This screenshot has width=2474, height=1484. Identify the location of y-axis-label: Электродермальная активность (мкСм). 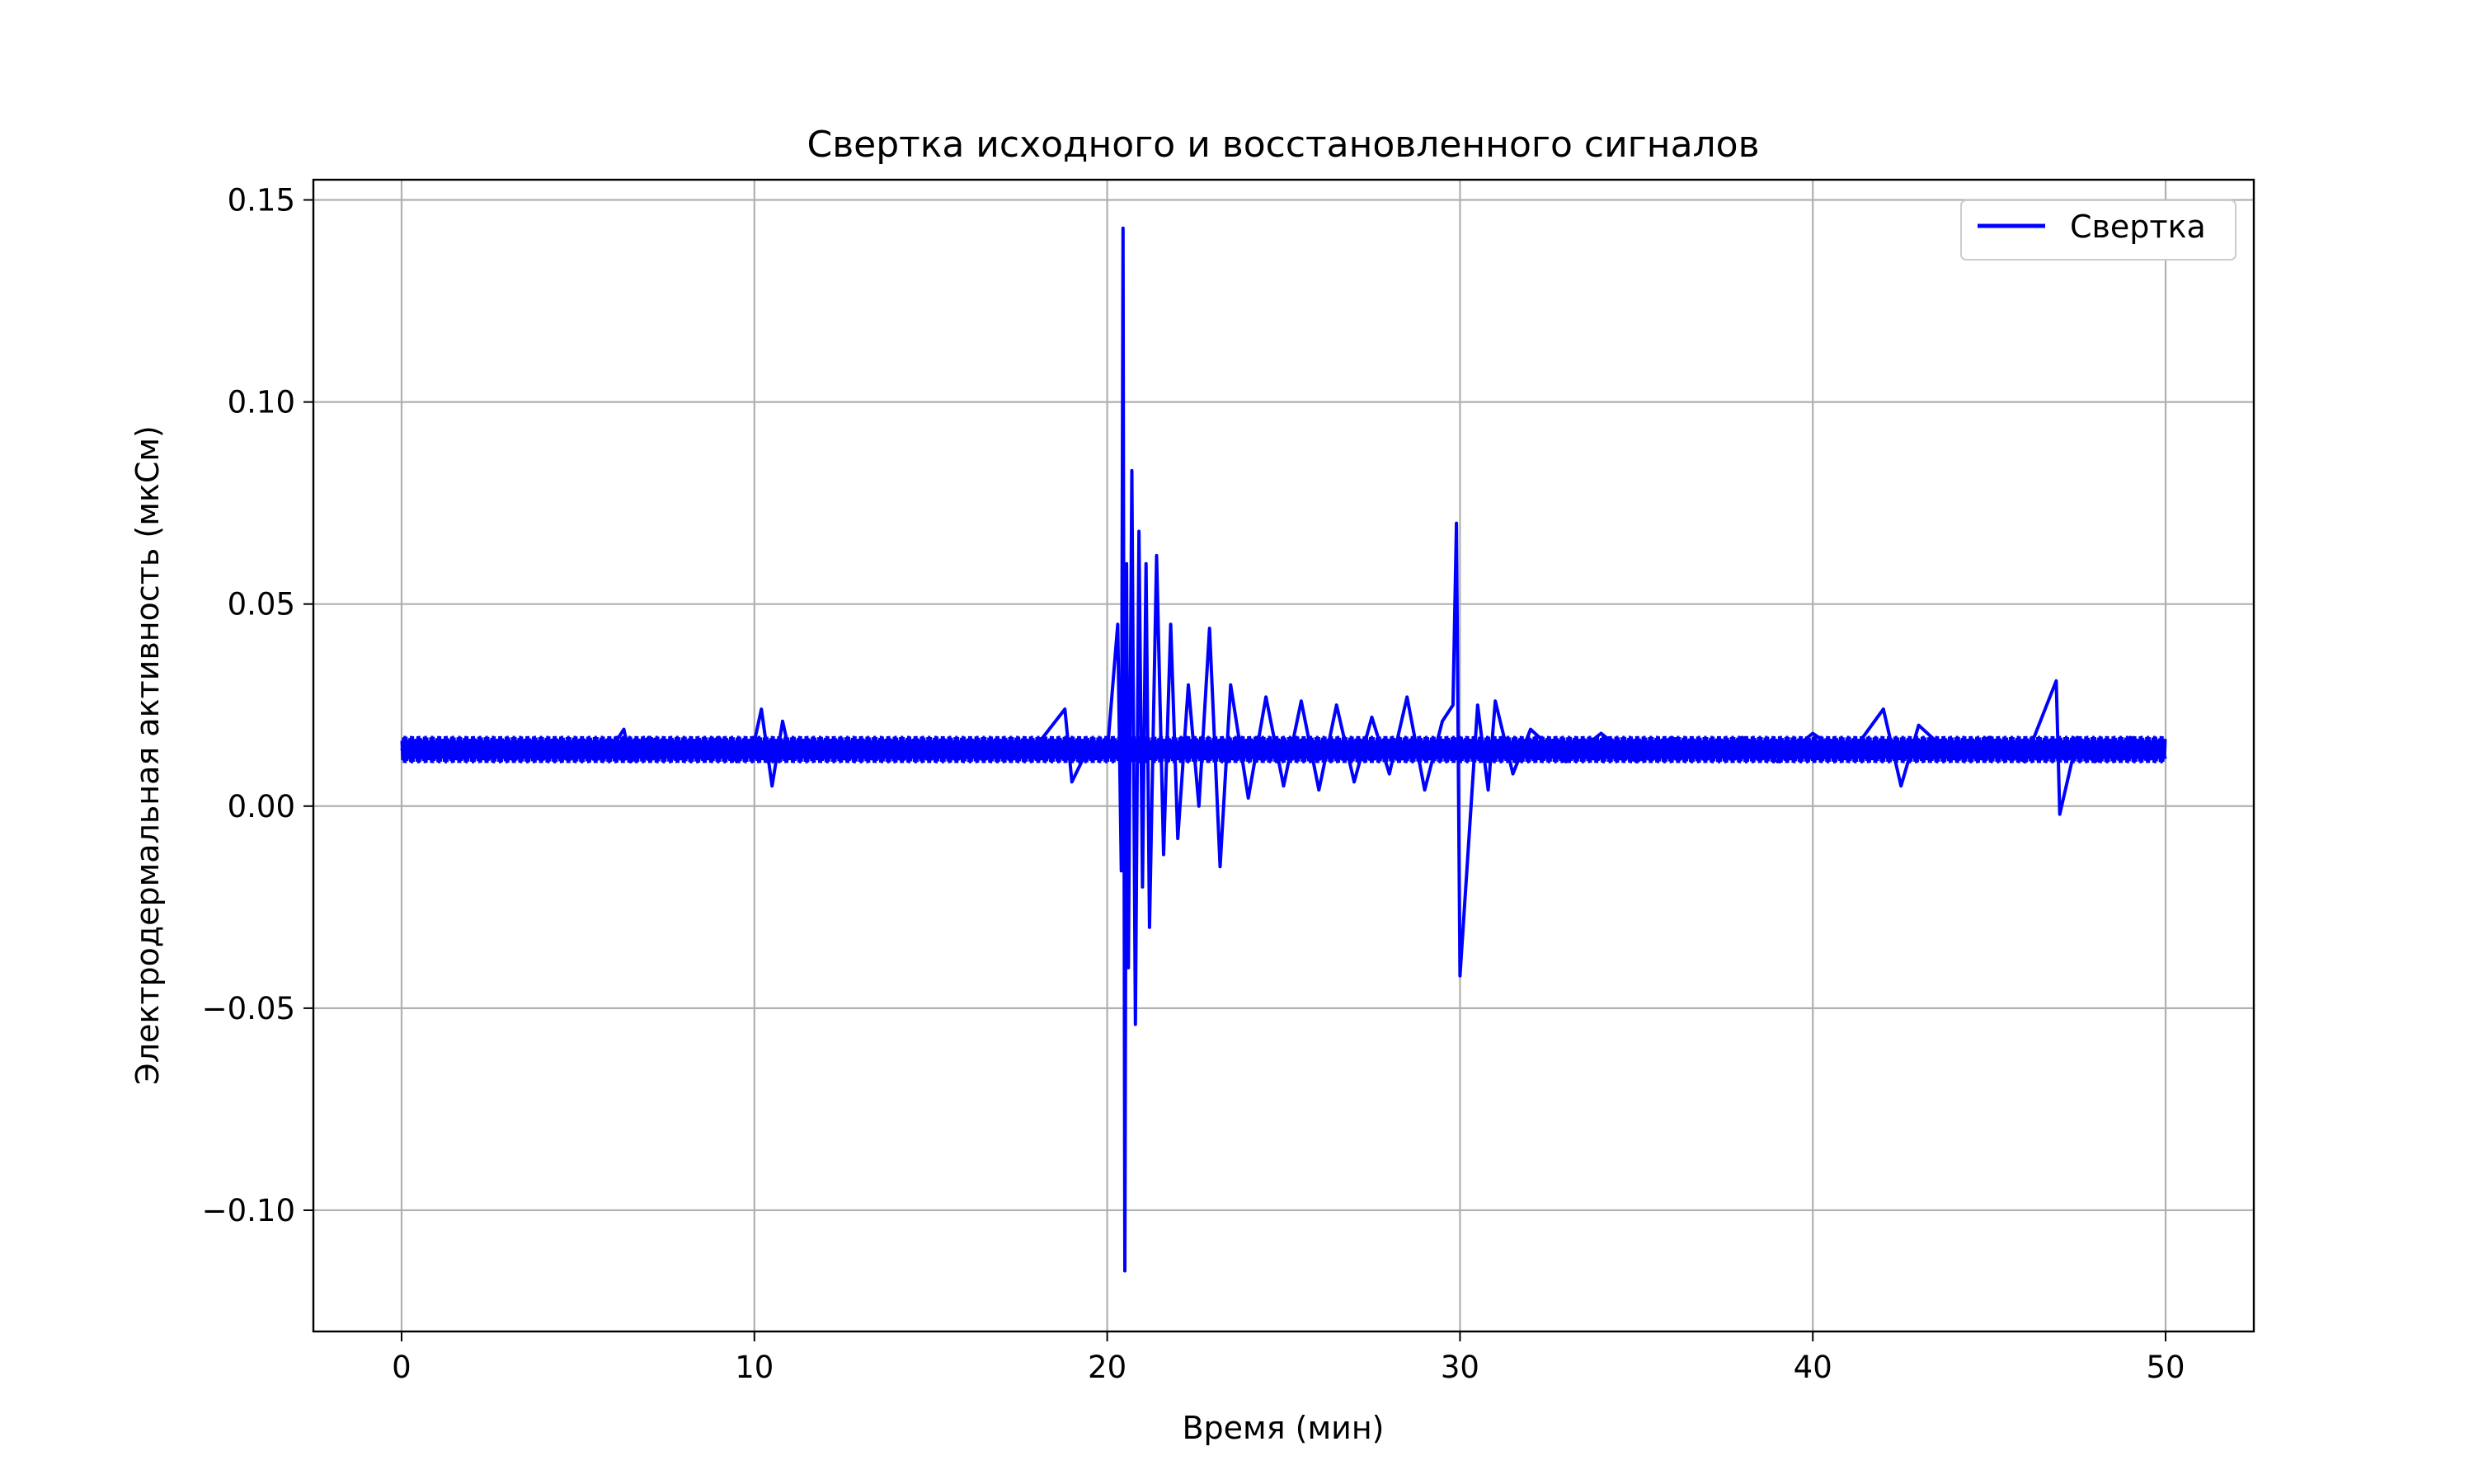
(147, 755).